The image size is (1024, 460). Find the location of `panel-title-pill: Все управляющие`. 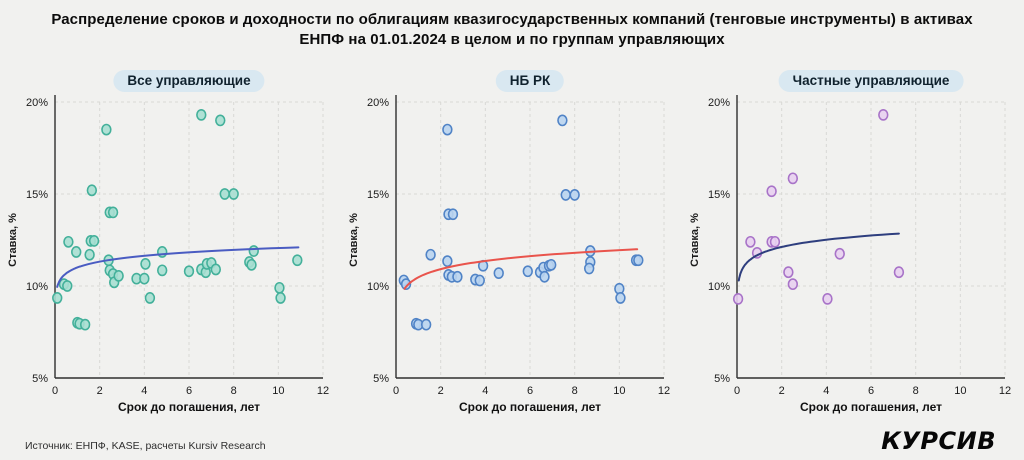

panel-title-pill: Все управляющие is located at coordinates (189, 81).